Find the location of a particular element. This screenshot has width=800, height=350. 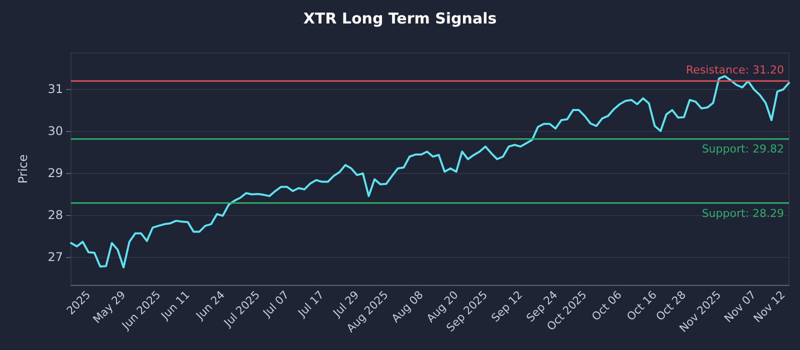

x-tick-label: Jul 17 is located at coordinates (310, 304).